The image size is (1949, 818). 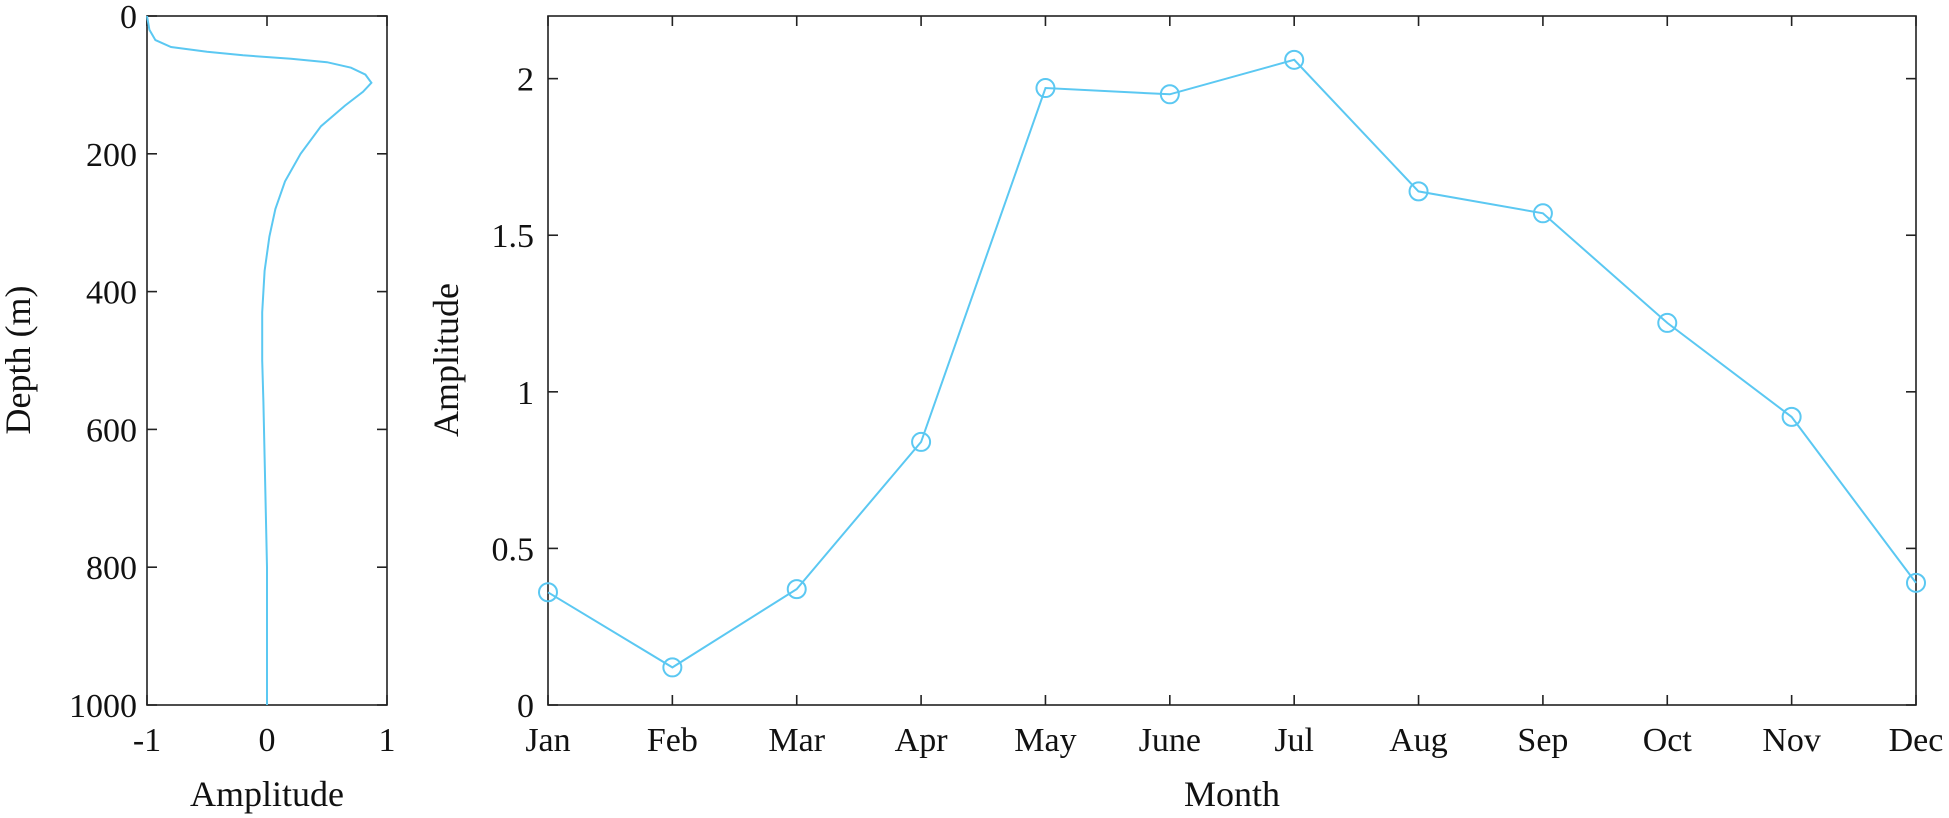 What do you see at coordinates (525, 393) in the screenshot?
I see `monthly-amplitude-y-tick-label: 1` at bounding box center [525, 393].